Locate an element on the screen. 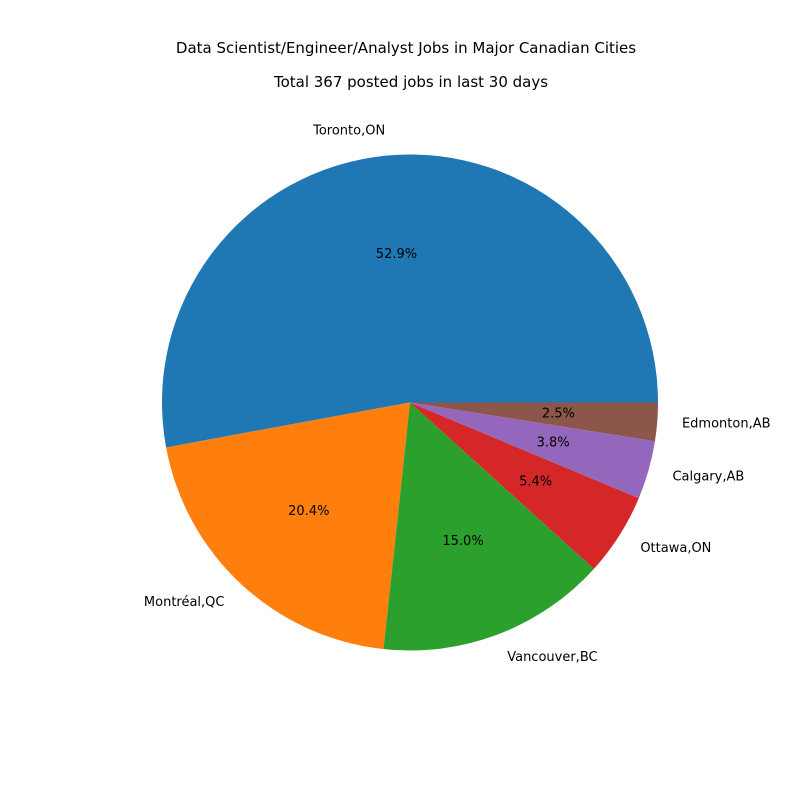  chart-subtitle: Total 367 posted jobs in last 30 days is located at coordinates (410, 82).